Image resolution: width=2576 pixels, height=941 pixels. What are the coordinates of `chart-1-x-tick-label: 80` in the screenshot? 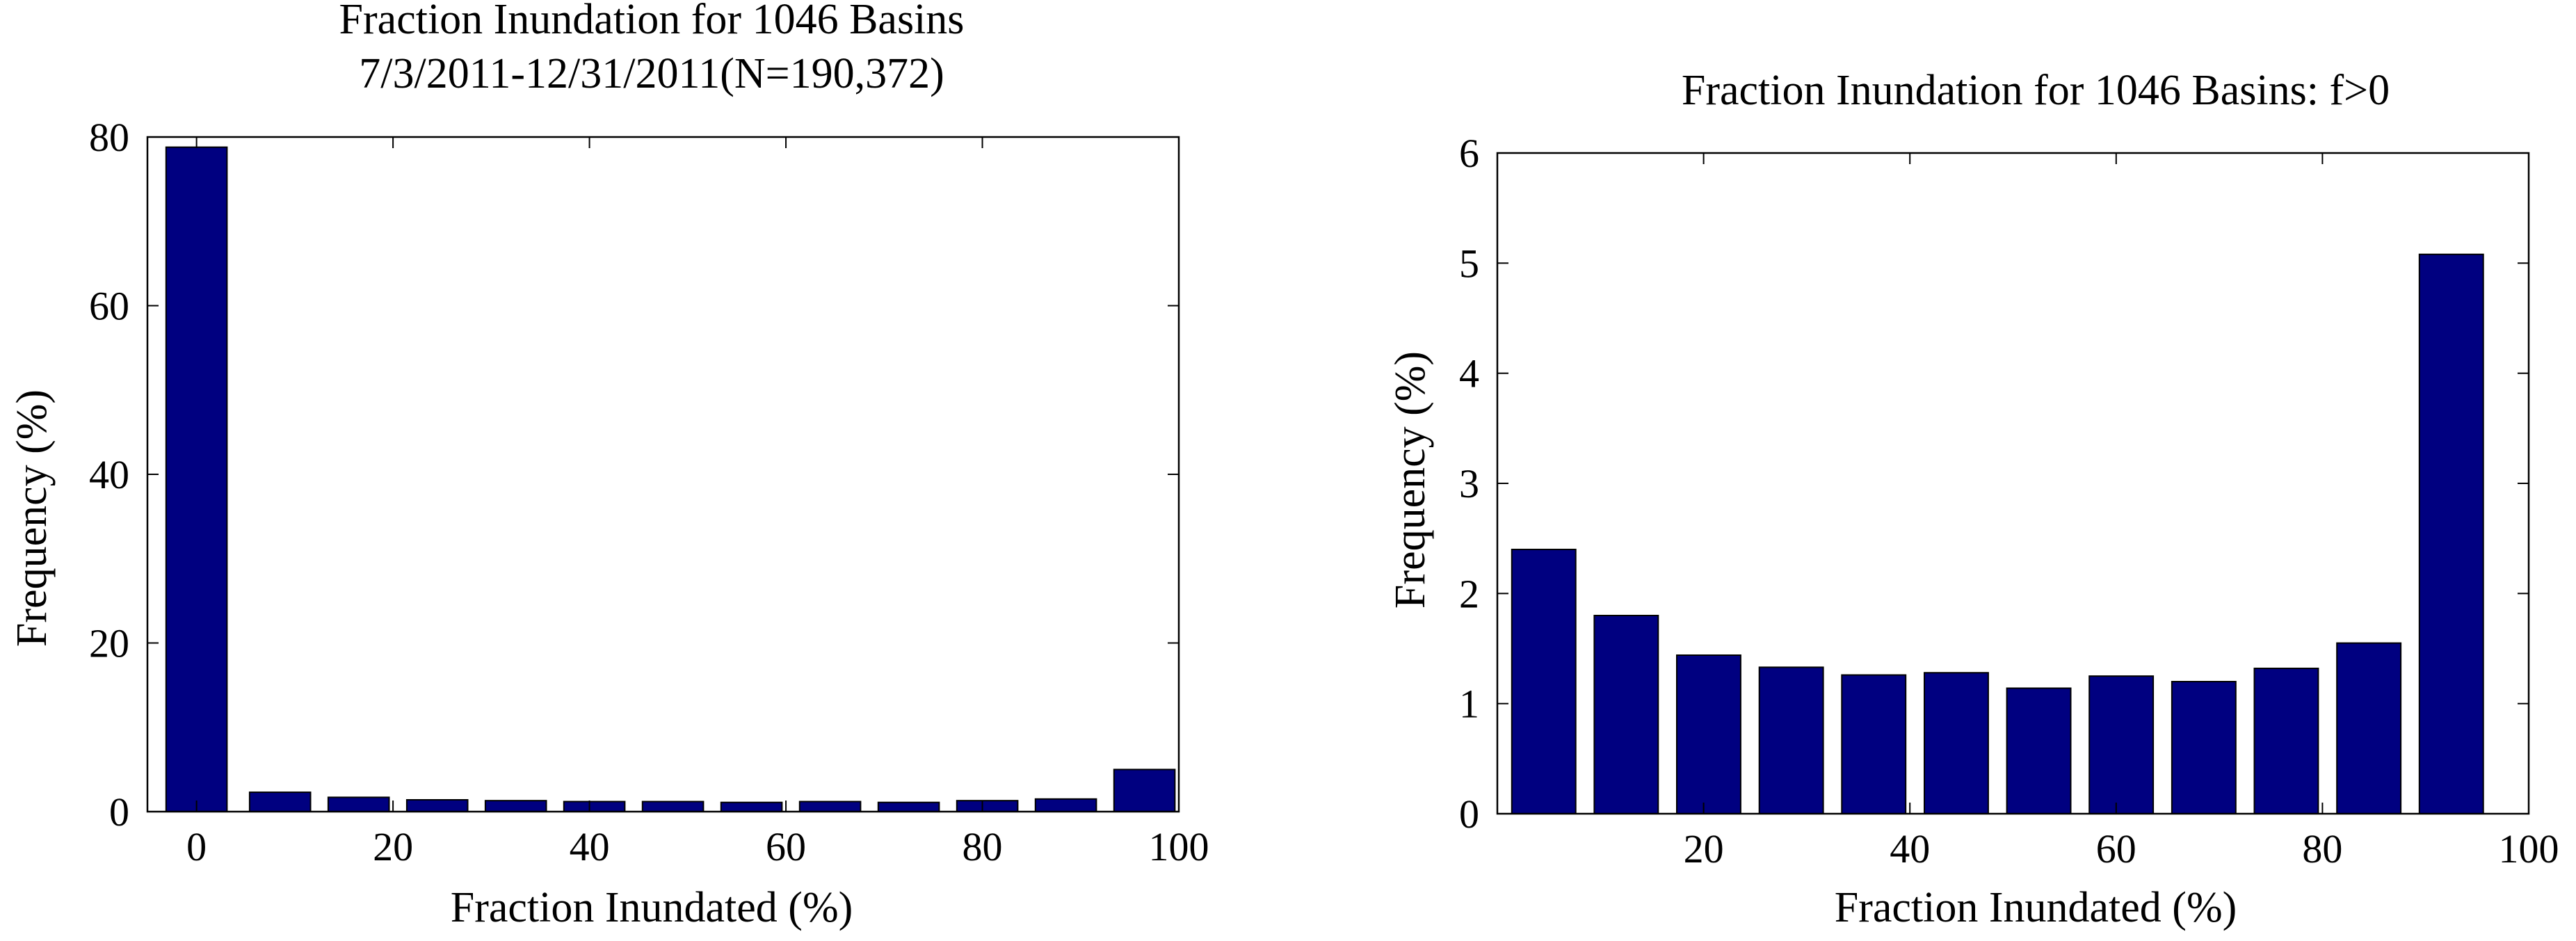 It's located at (983, 846).